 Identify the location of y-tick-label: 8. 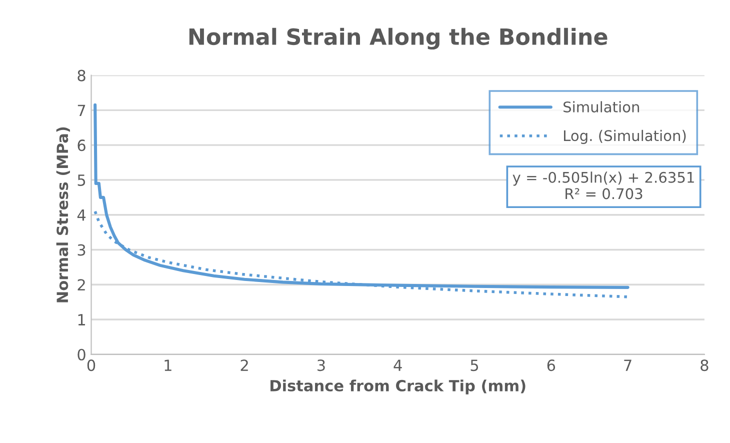
(82, 76).